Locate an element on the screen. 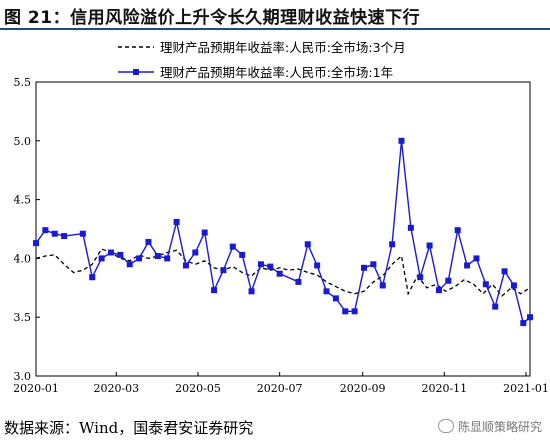 This screenshot has height=443, width=550. watermark-text: 陈显顺策略研究 is located at coordinates (499, 427).